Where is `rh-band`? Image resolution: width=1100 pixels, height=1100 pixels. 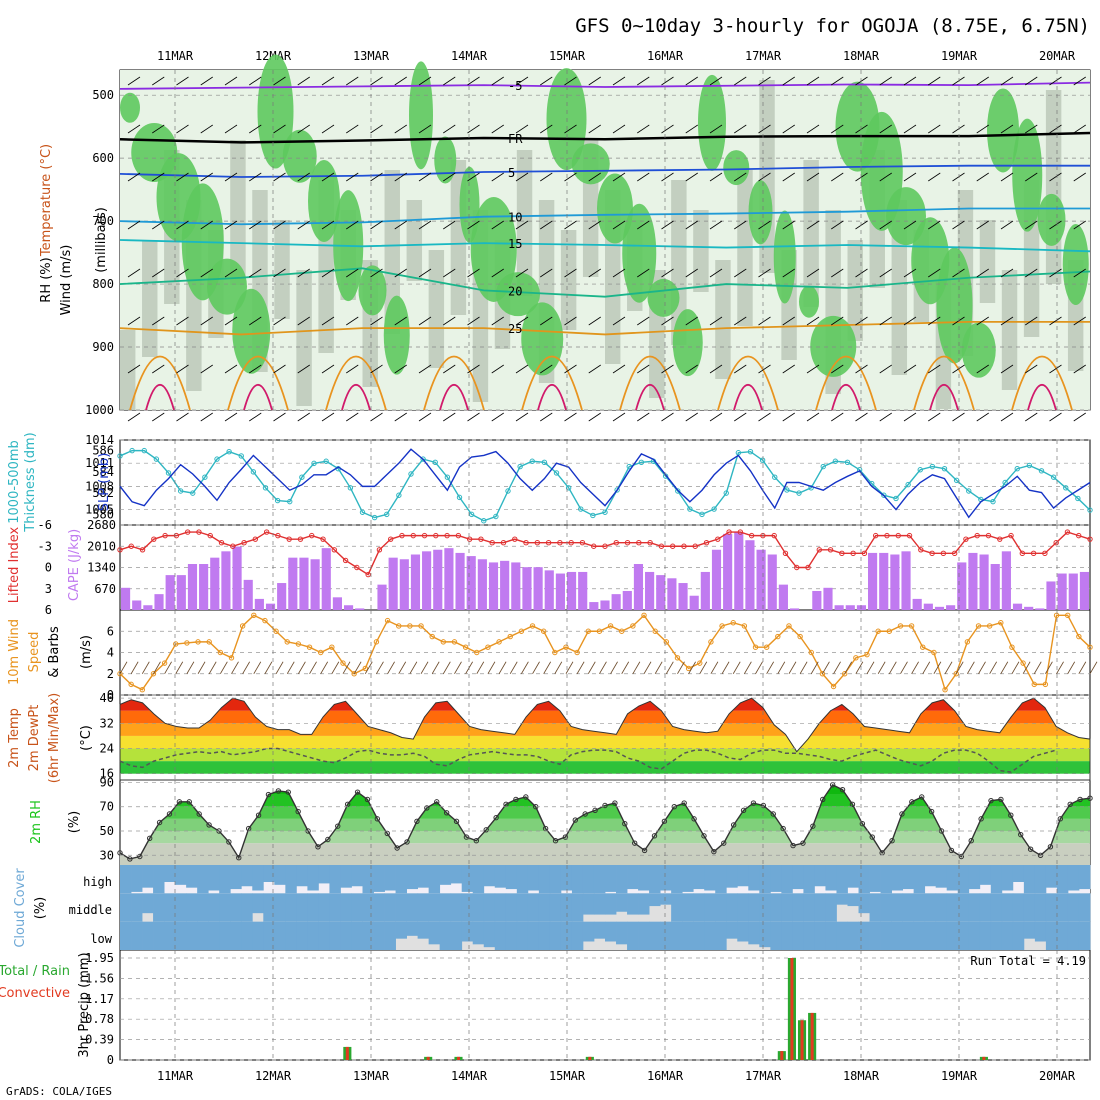
rh-band is located at coordinates (605, 812).